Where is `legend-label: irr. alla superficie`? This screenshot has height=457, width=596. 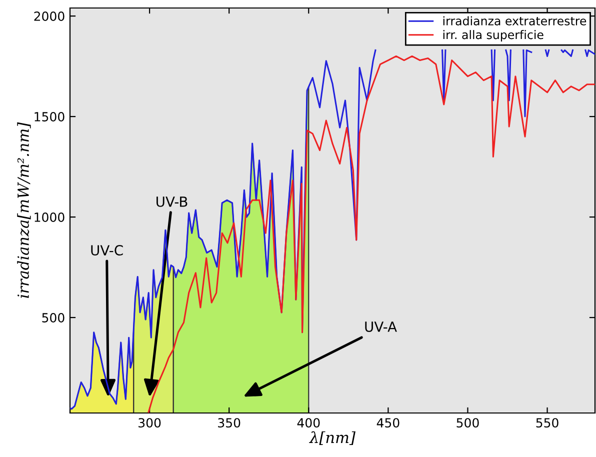
legend-label: irr. alla superficie is located at coordinates (493, 36).